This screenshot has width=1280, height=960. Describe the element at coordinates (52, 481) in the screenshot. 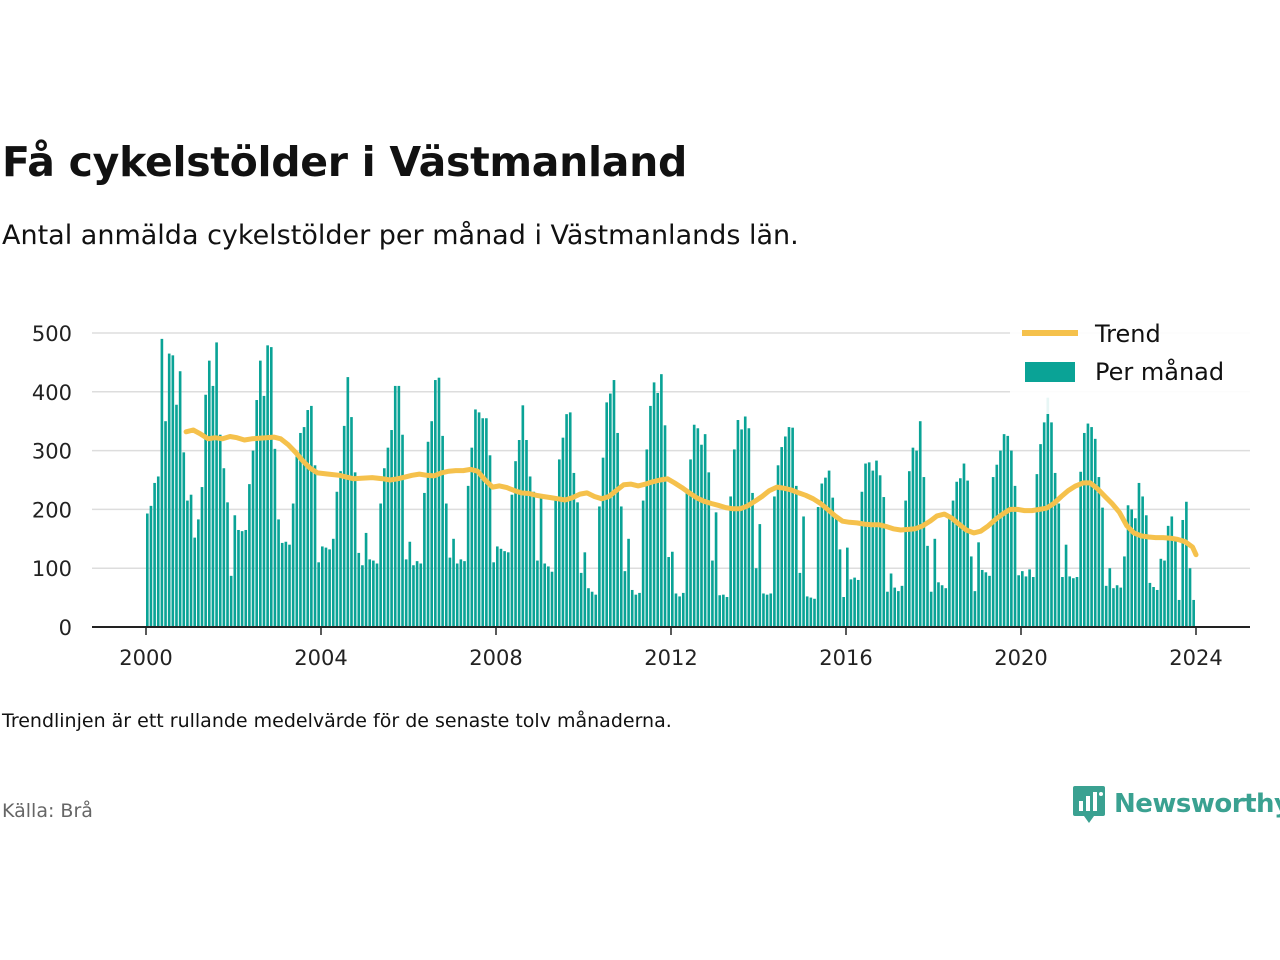

I see `y-axis: 0 100 200 300 400 500` at that location.